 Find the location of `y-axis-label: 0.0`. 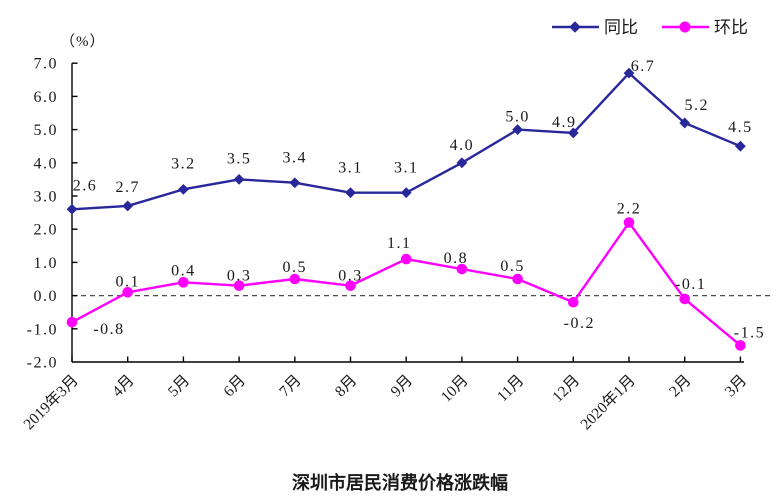

y-axis-label: 0.0 is located at coordinates (46, 296).